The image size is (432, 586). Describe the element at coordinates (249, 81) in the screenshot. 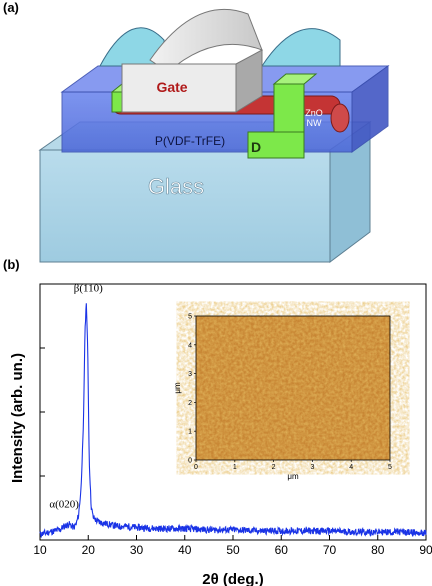

I see `gate-side-face` at that location.